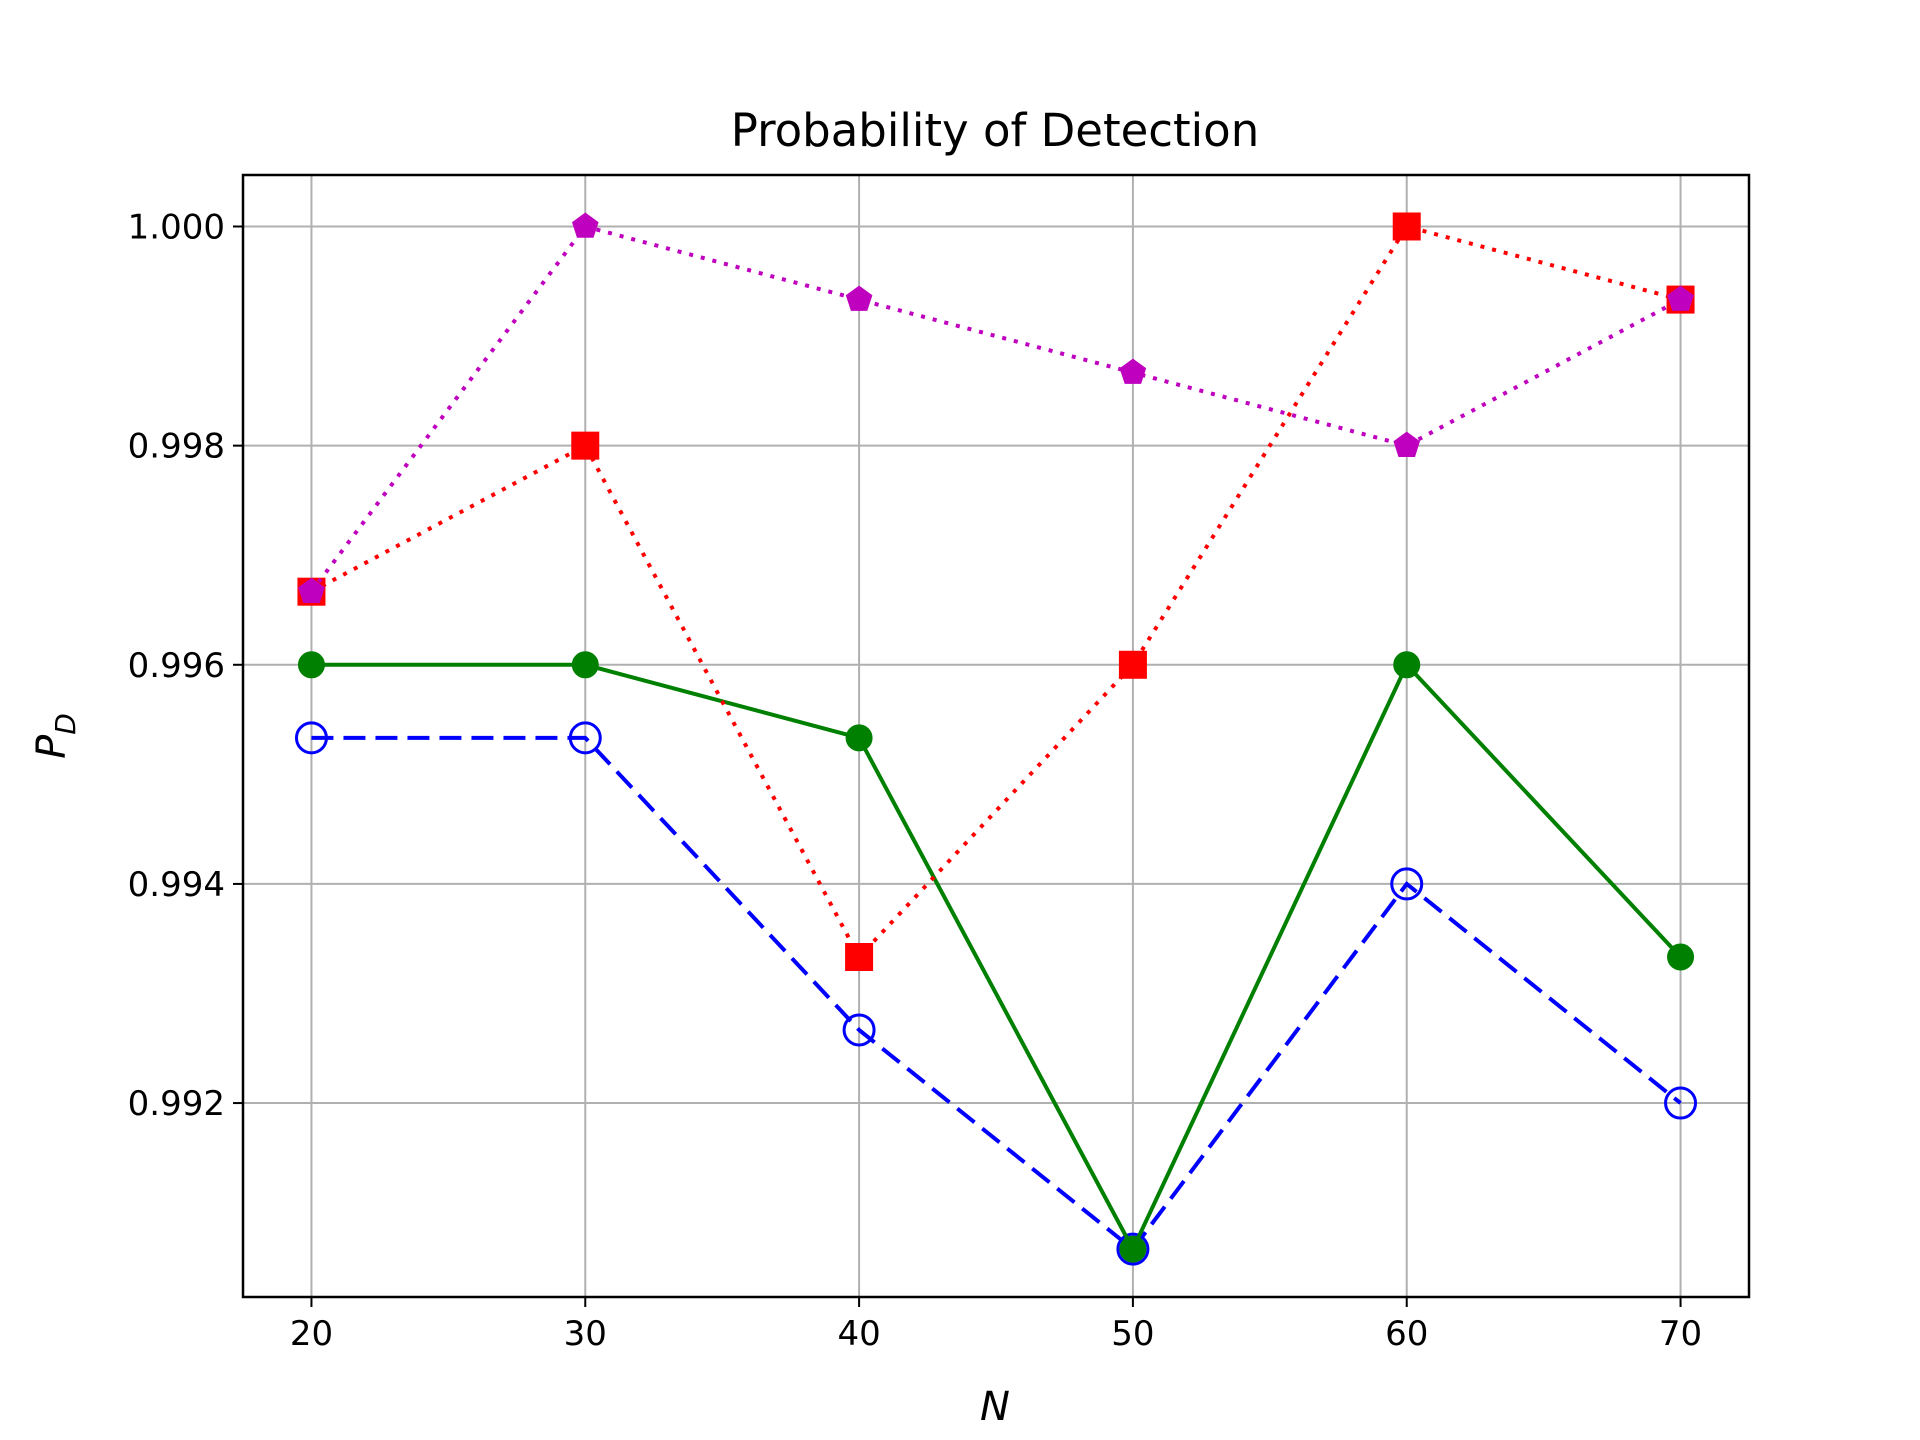 The image size is (1920, 1440). Describe the element at coordinates (995, 130) in the screenshot. I see `chart-title: Probability of Detection` at that location.